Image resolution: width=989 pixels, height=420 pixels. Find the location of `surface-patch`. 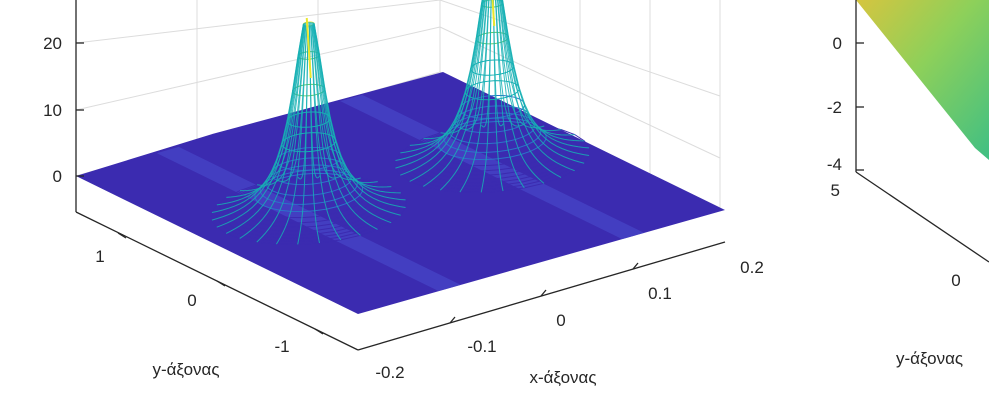

surface-patch is located at coordinates (922, 80).